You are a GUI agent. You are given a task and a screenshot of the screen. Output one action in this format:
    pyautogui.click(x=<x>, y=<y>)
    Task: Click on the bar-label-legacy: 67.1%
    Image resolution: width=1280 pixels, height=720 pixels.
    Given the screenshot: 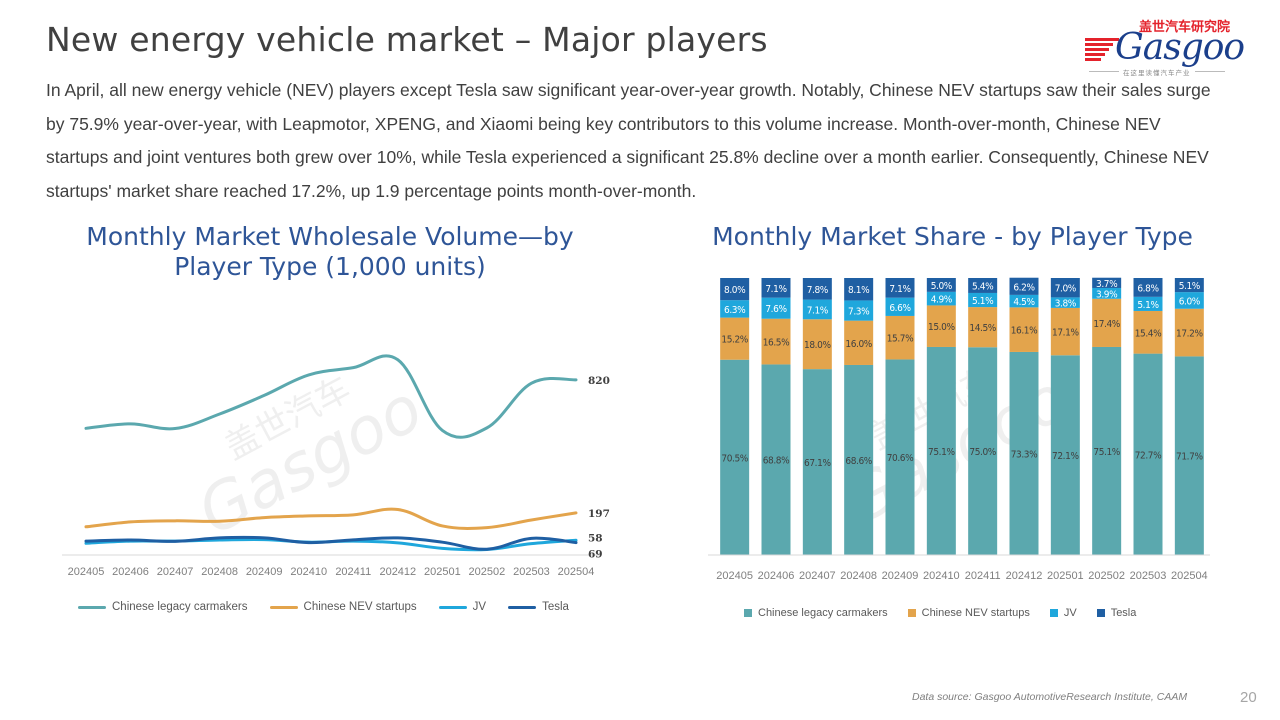 What is the action you would take?
    pyautogui.click(x=817, y=463)
    